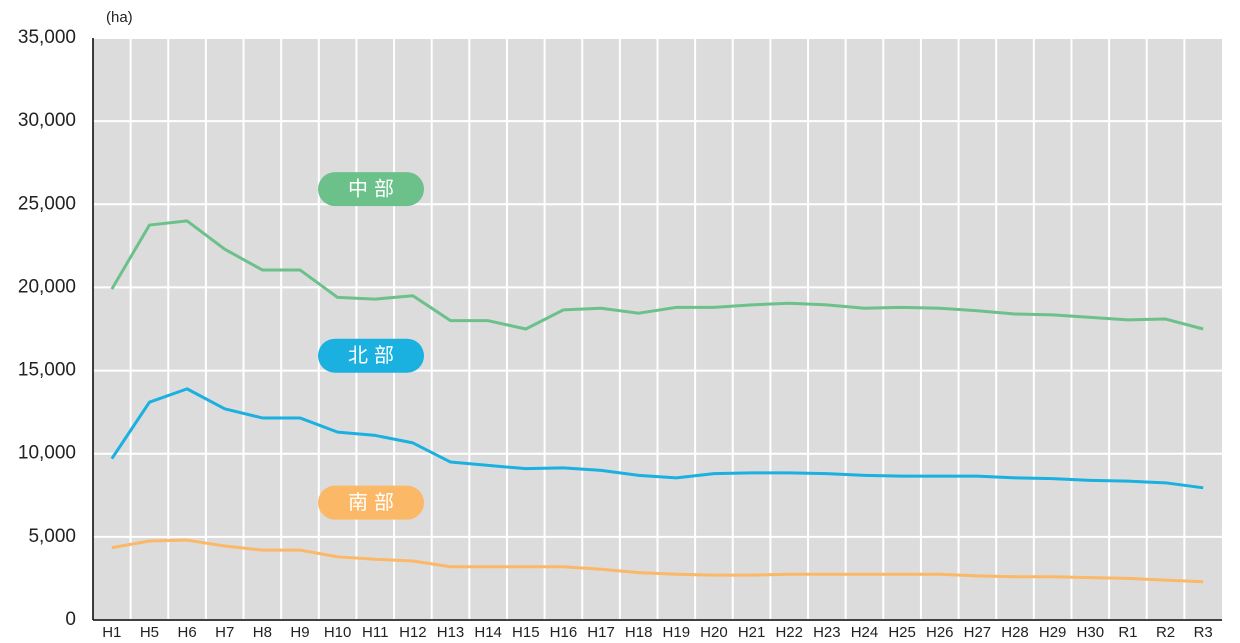  What do you see at coordinates (752, 632) in the screenshot?
I see `x-tick-label: H21` at bounding box center [752, 632].